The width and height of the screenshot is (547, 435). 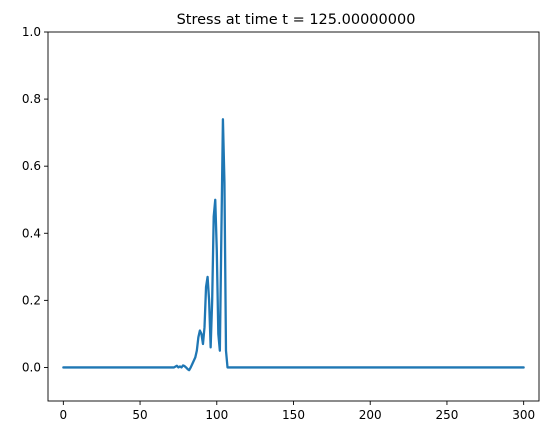 What do you see at coordinates (31, 233) in the screenshot?
I see `y-tick-label: 0.4` at bounding box center [31, 233].